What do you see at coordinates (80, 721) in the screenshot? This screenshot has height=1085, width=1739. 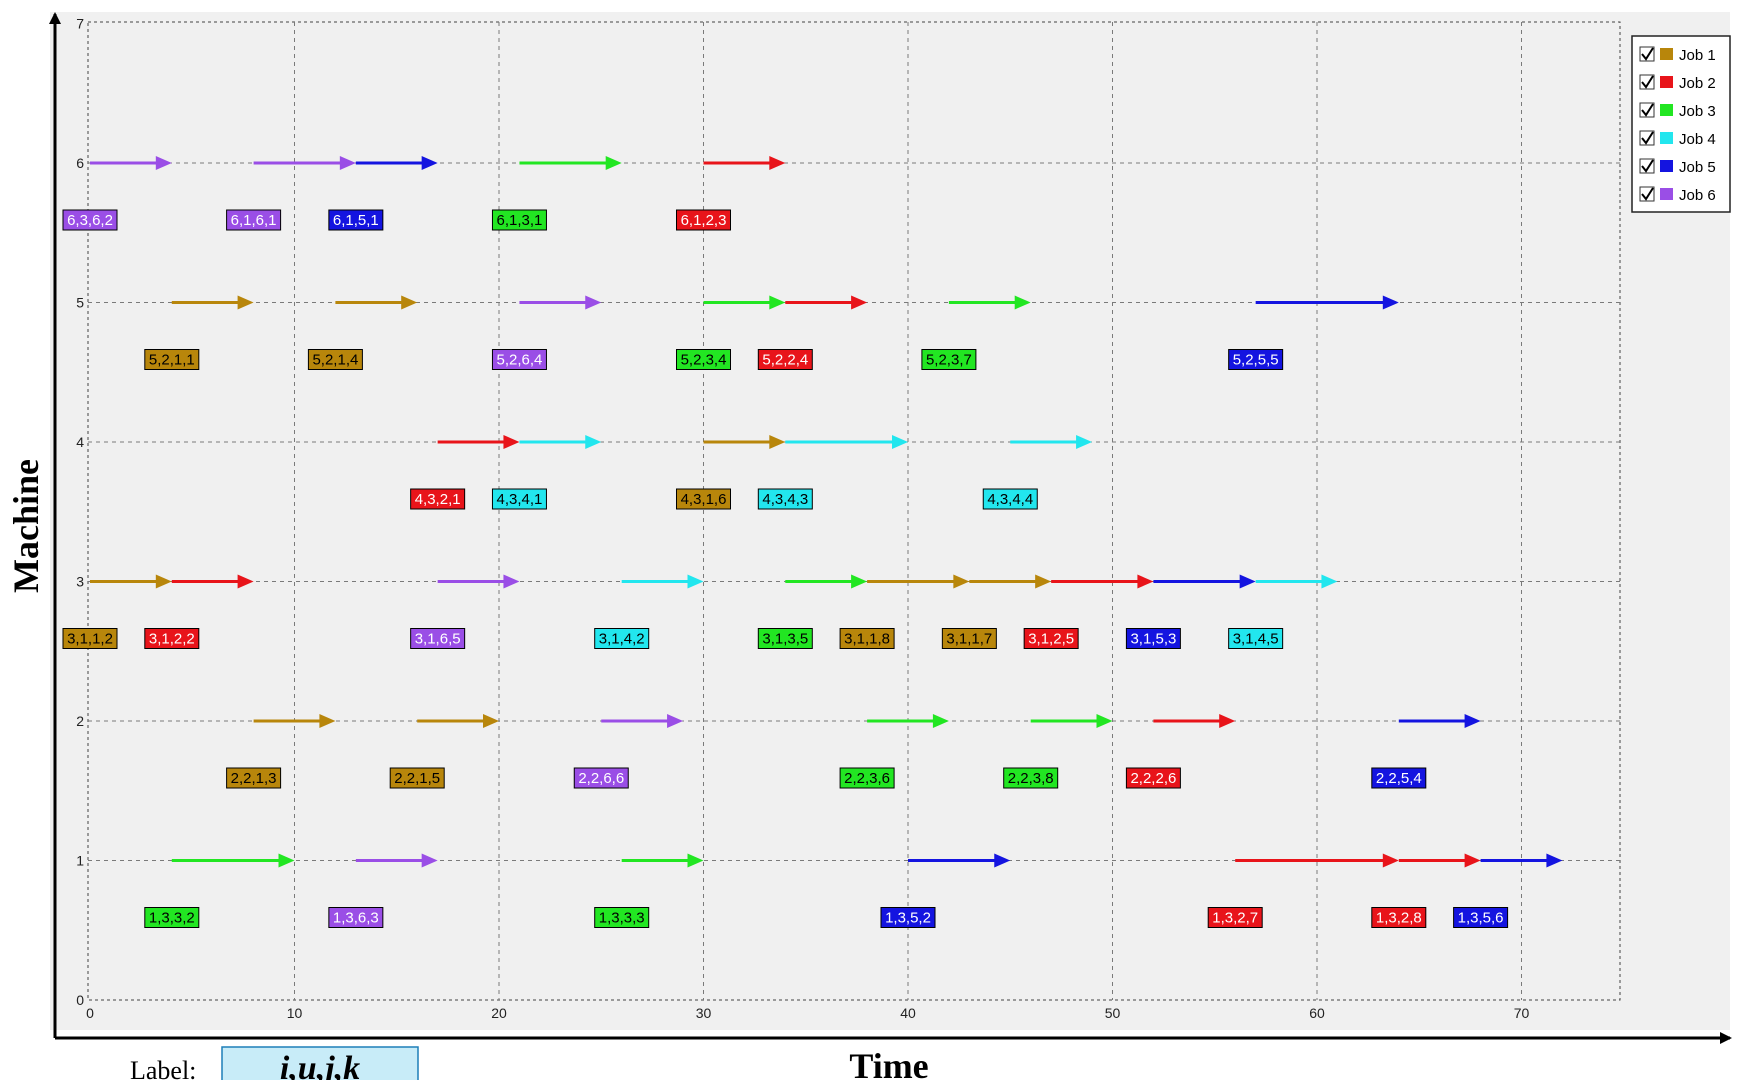 I see `y-tick-label: 2` at bounding box center [80, 721].